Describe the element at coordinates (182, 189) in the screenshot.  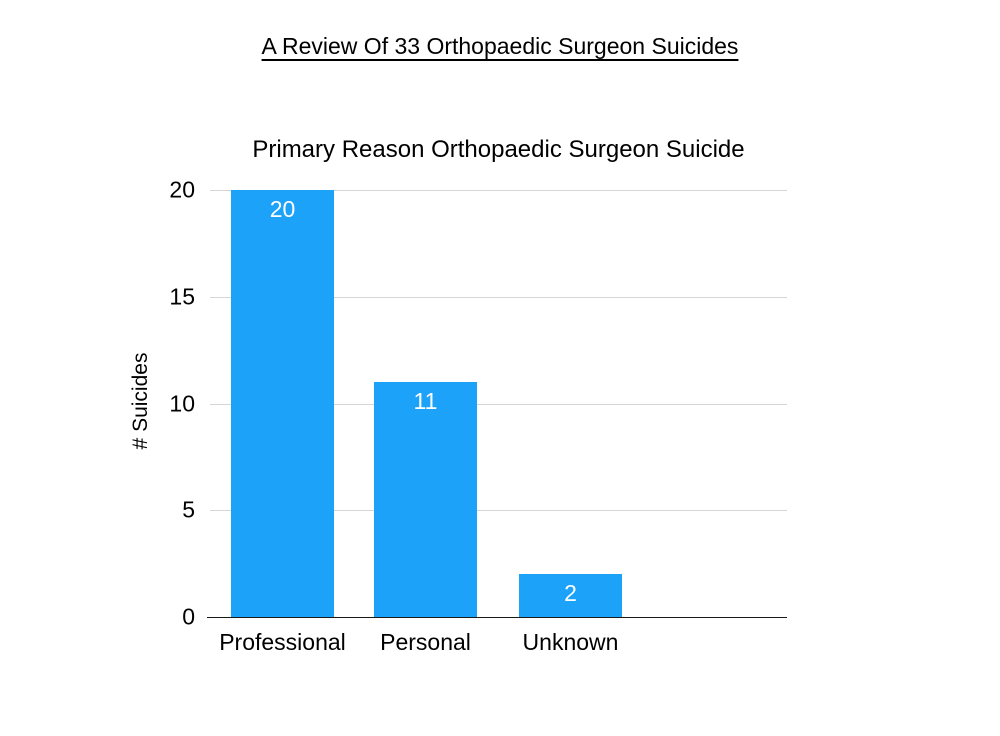
I see `y-tick-label-20: 20` at that location.